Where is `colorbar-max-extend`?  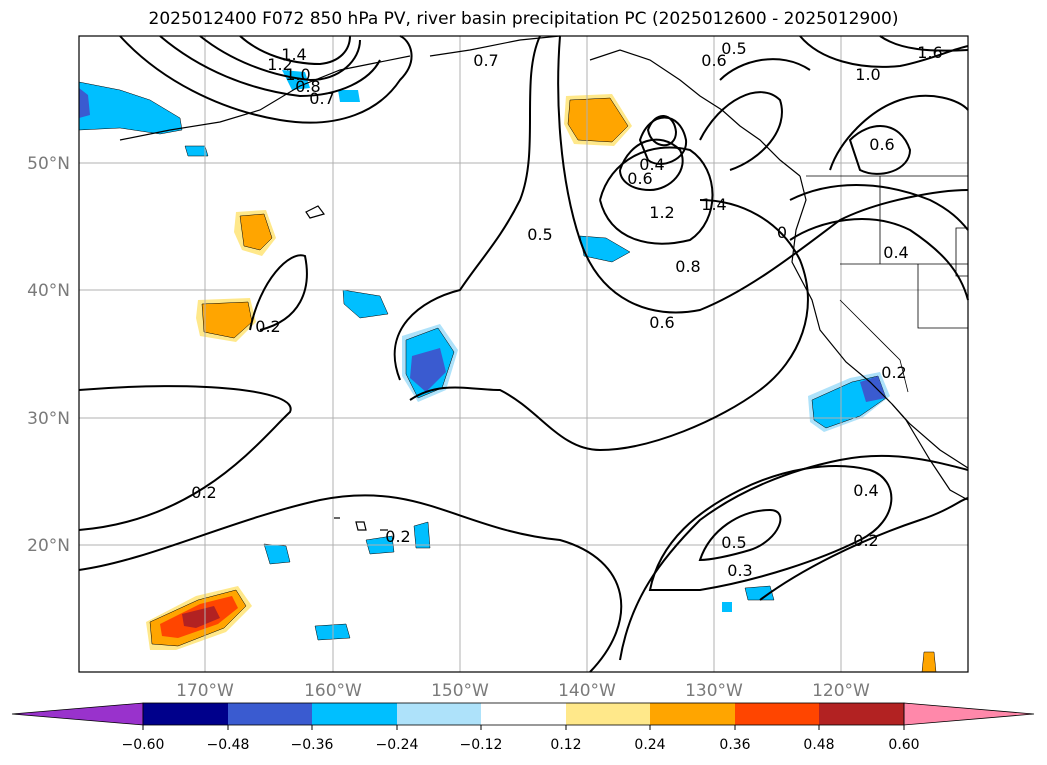
colorbar-max-extend is located at coordinates (969, 714).